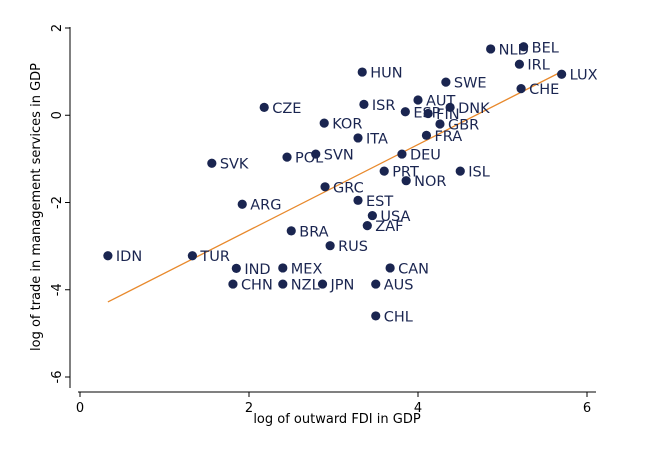 Image resolution: width=654 pixels, height=451 pixels. I want to click on data-point-grc: GRC, so click(342, 188).